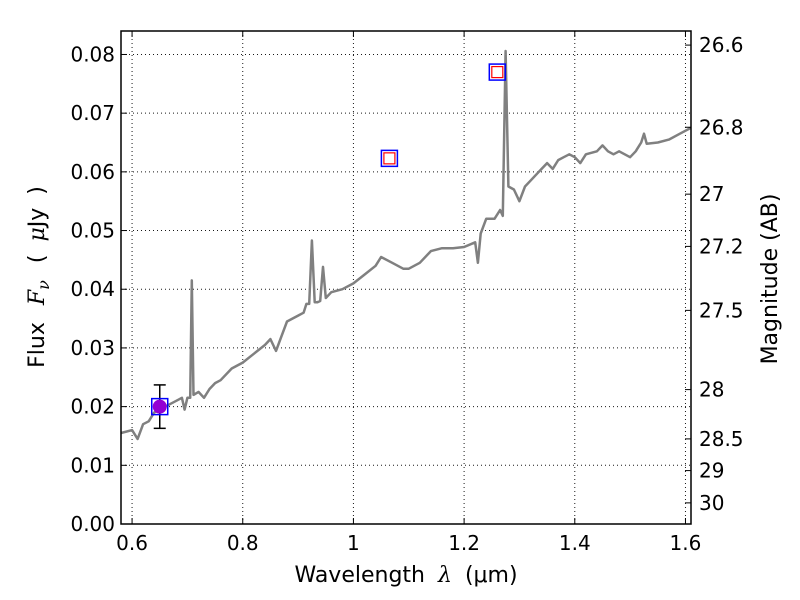  What do you see at coordinates (711, 390) in the screenshot?
I see `y2-tick-label: 28` at bounding box center [711, 390].